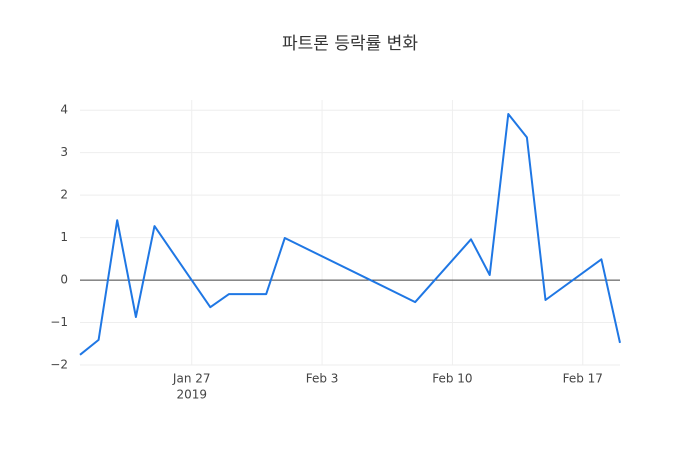 This screenshot has height=450, width=700. I want to click on y-tick-label: 3, so click(64, 152).